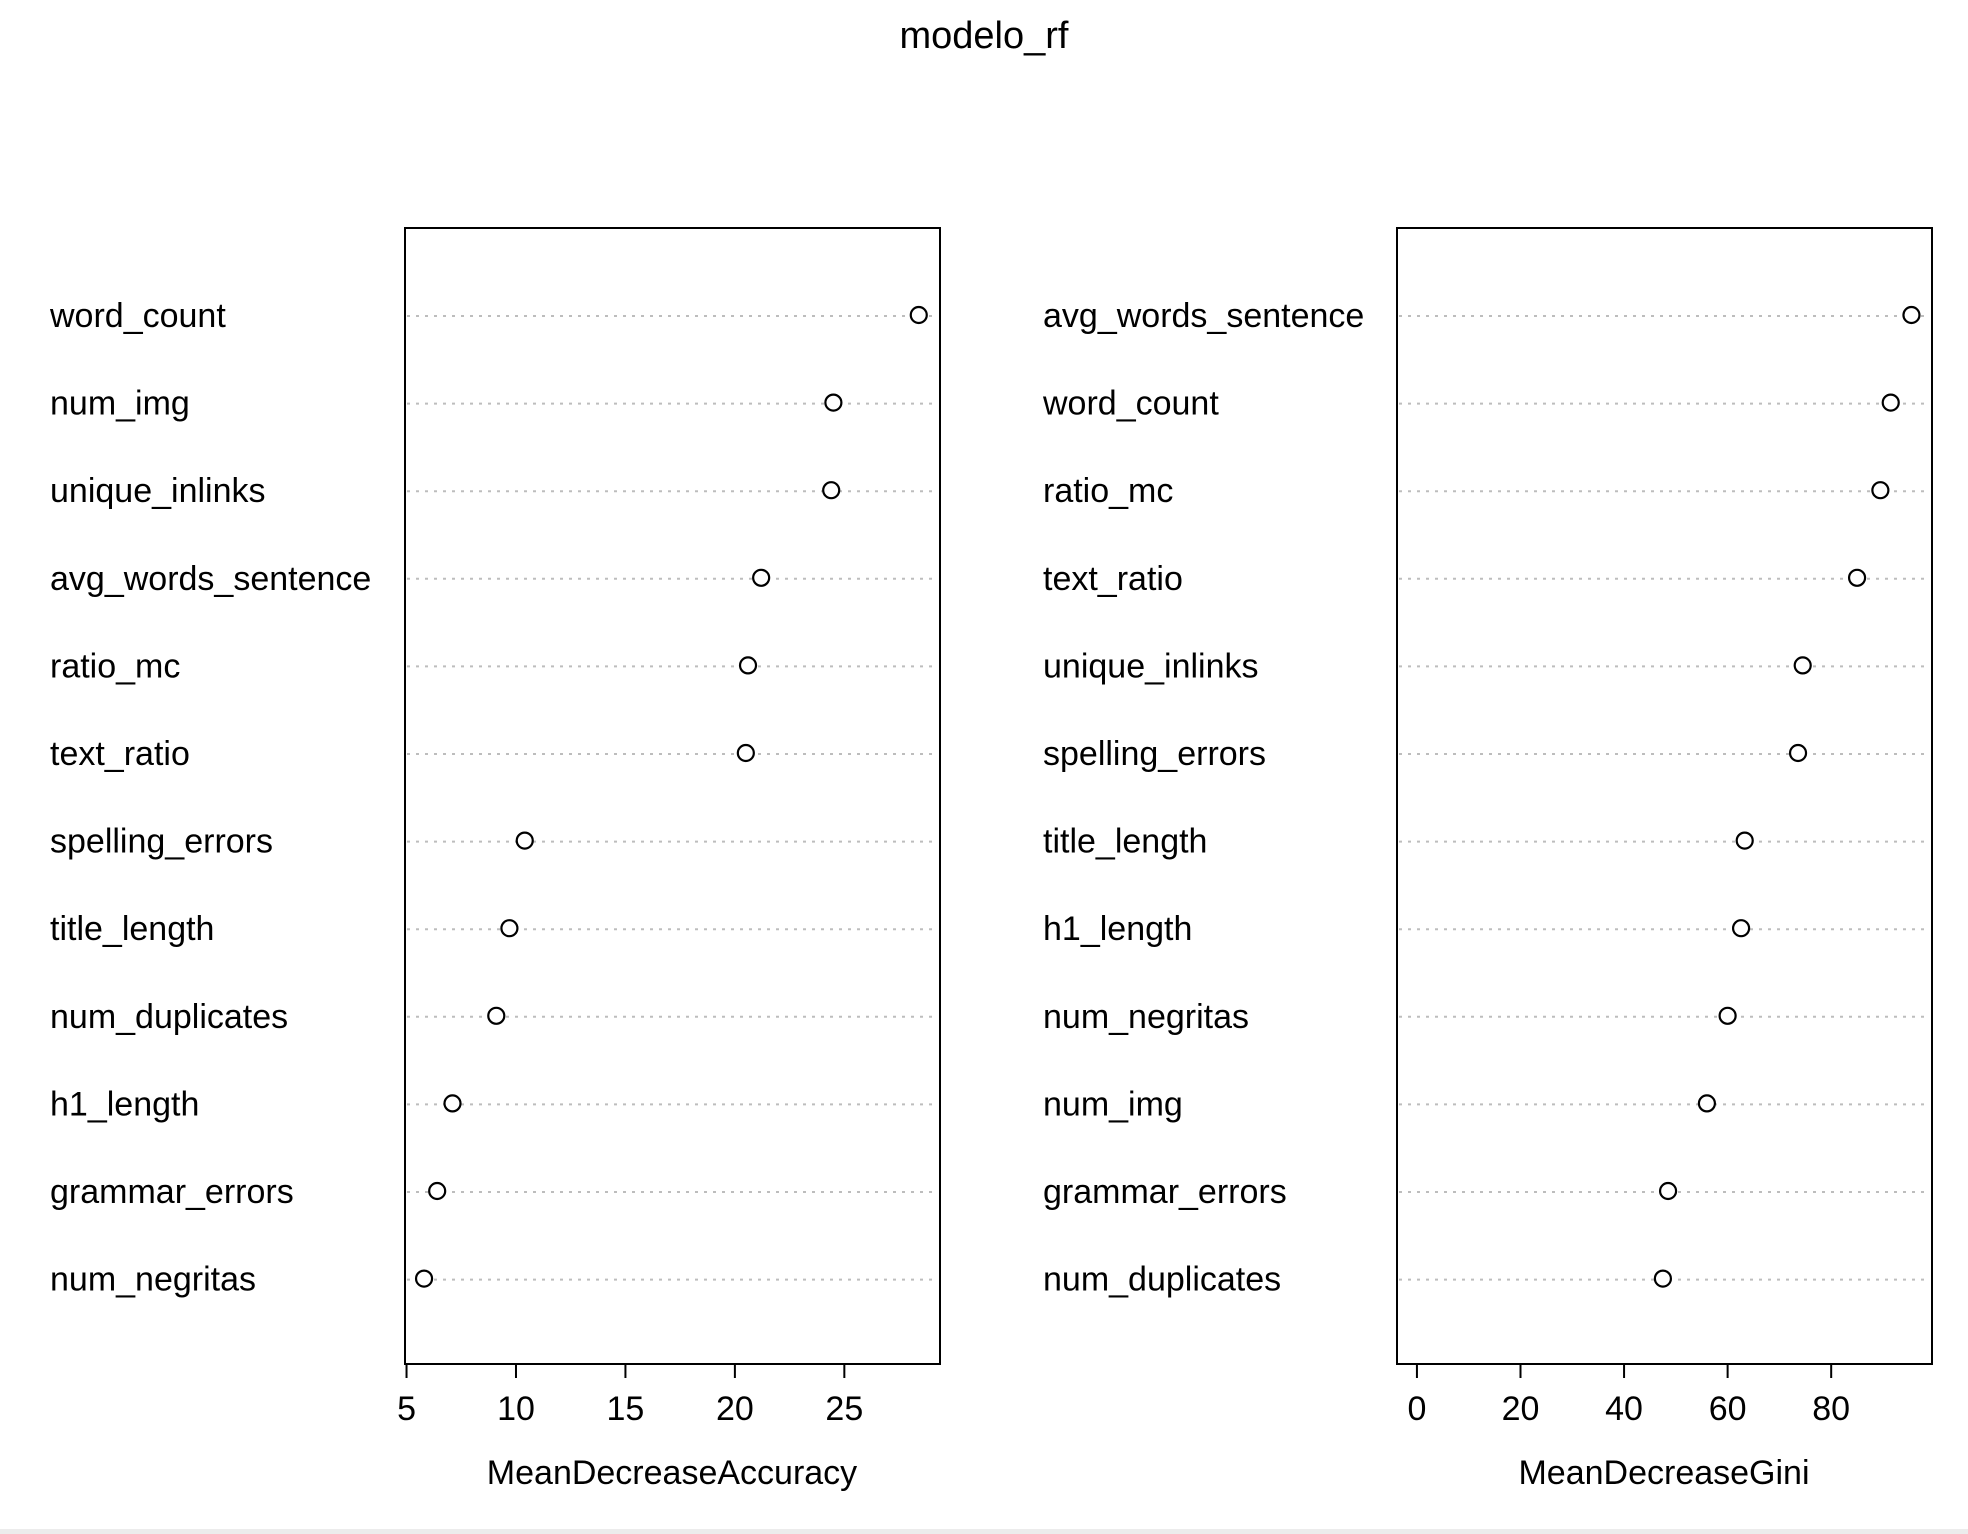  Describe the element at coordinates (1831, 1409) in the screenshot. I see `x-tick-label: 80` at that location.